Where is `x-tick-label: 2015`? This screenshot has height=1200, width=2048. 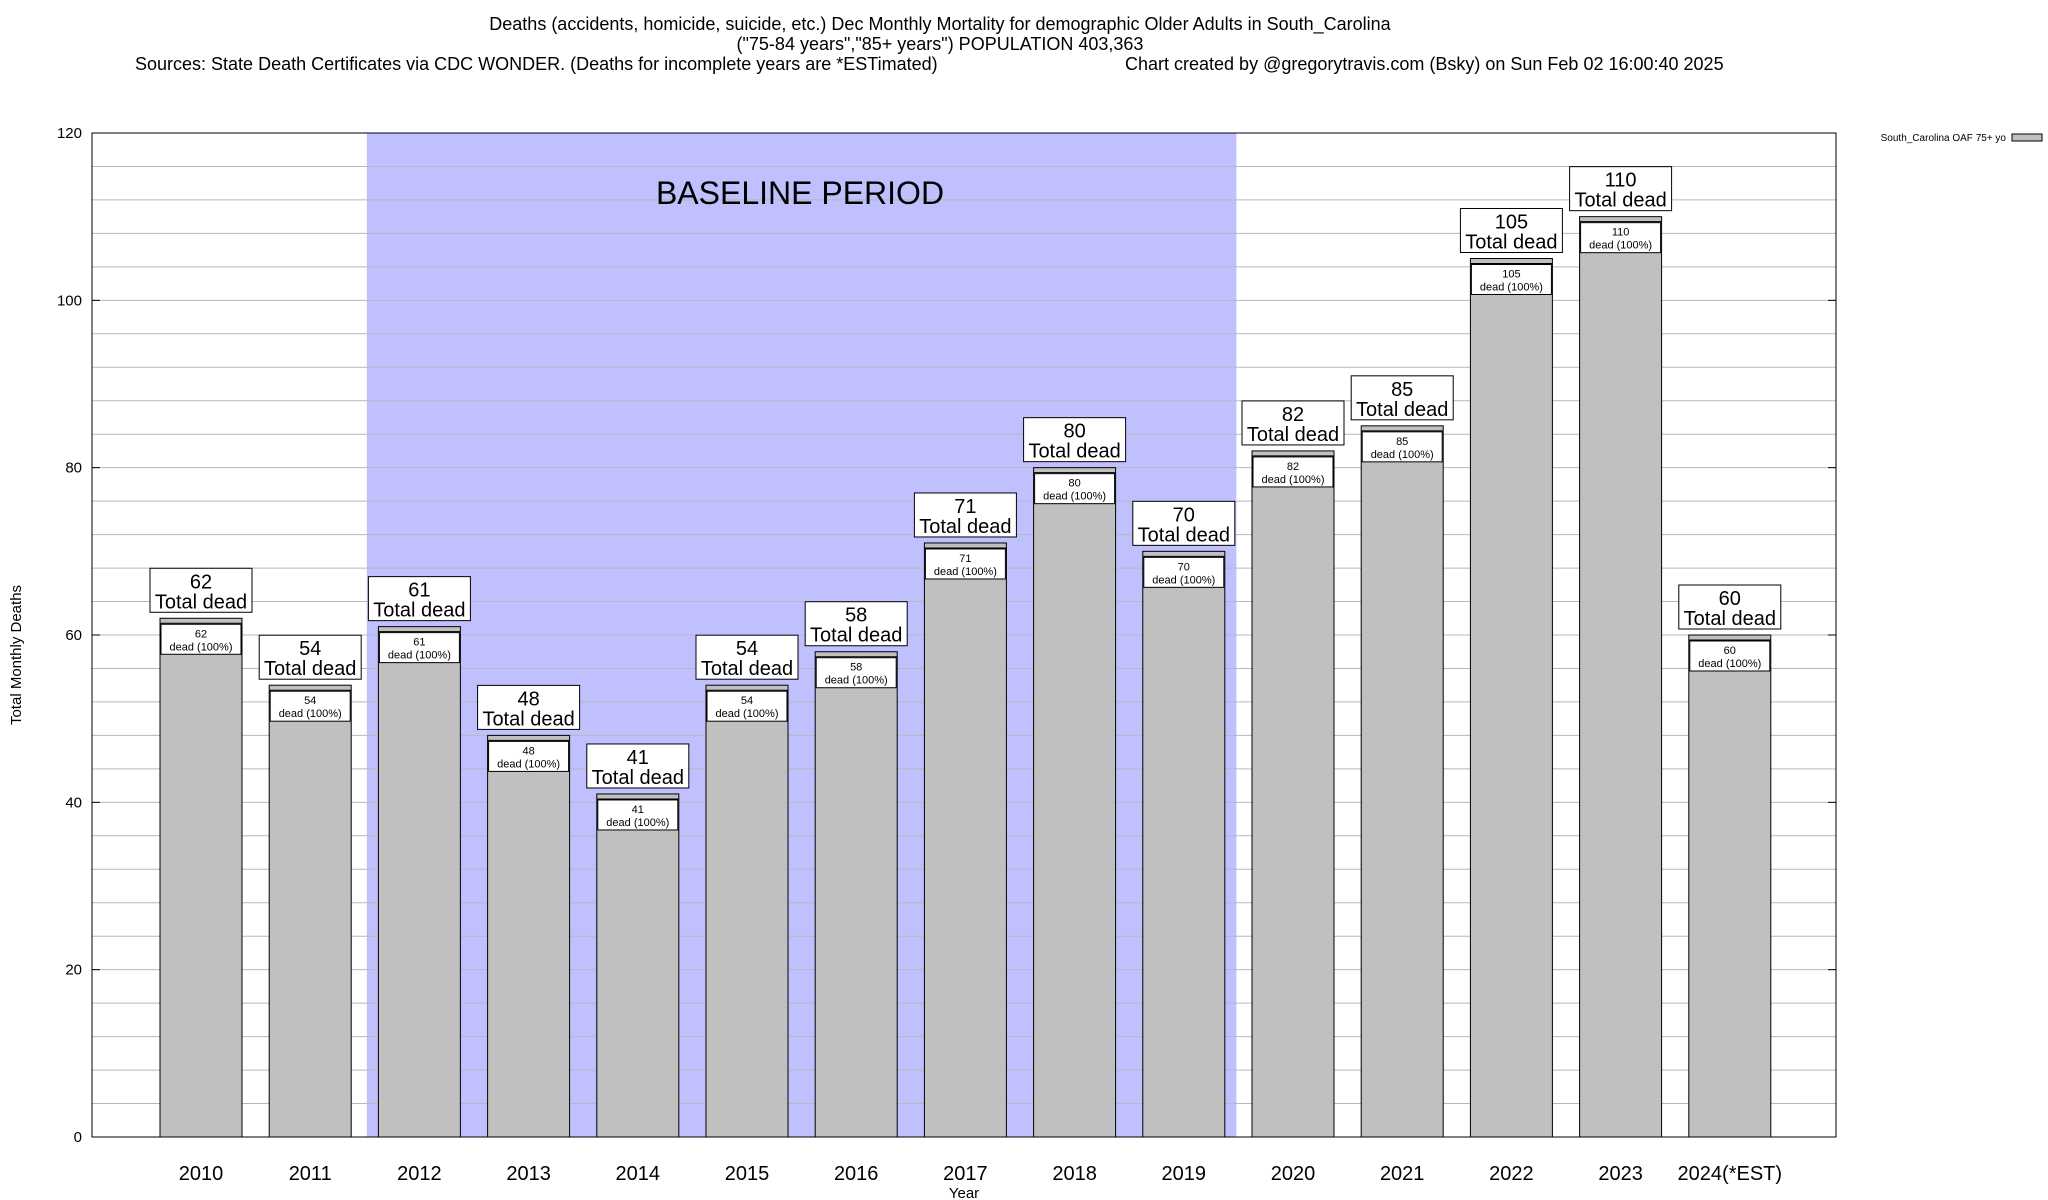 x-tick-label: 2015 is located at coordinates (747, 1174).